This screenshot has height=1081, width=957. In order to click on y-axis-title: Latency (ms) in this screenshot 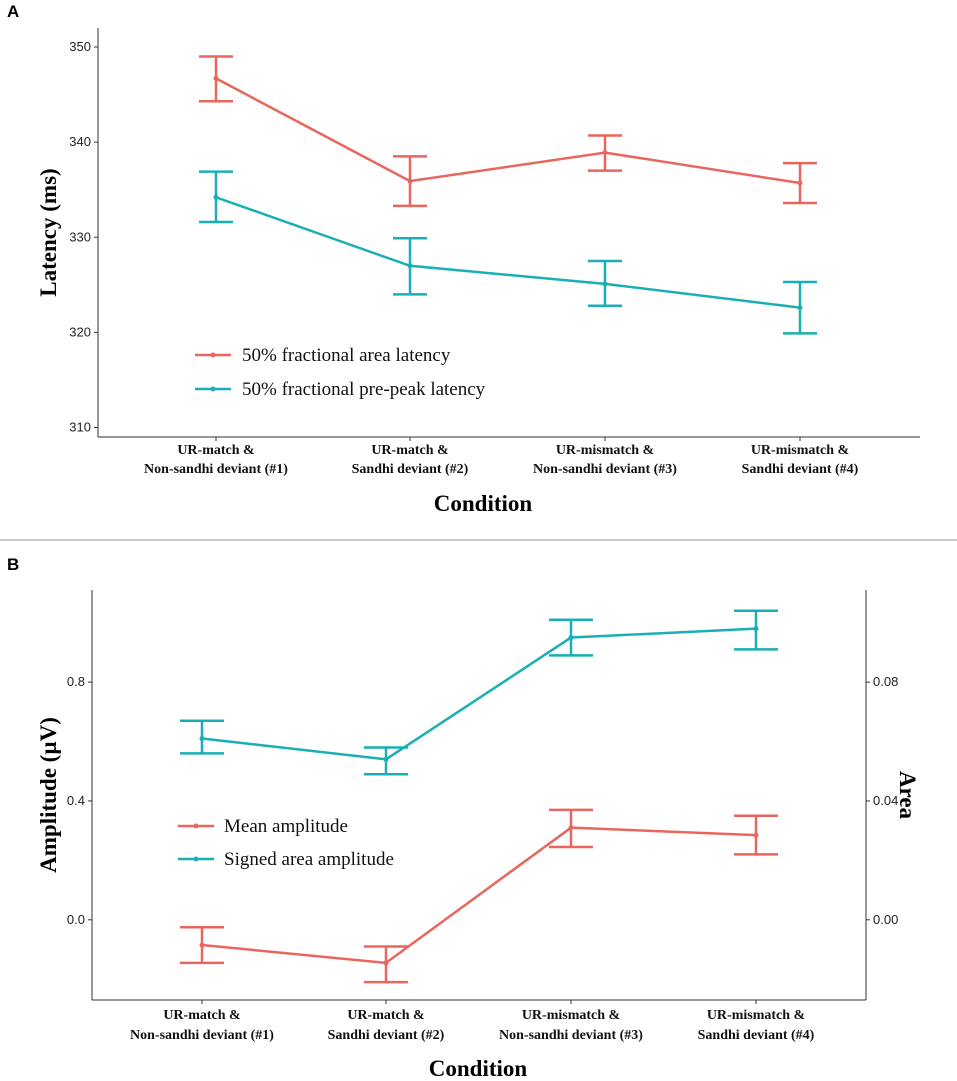, I will do `click(48, 232)`.